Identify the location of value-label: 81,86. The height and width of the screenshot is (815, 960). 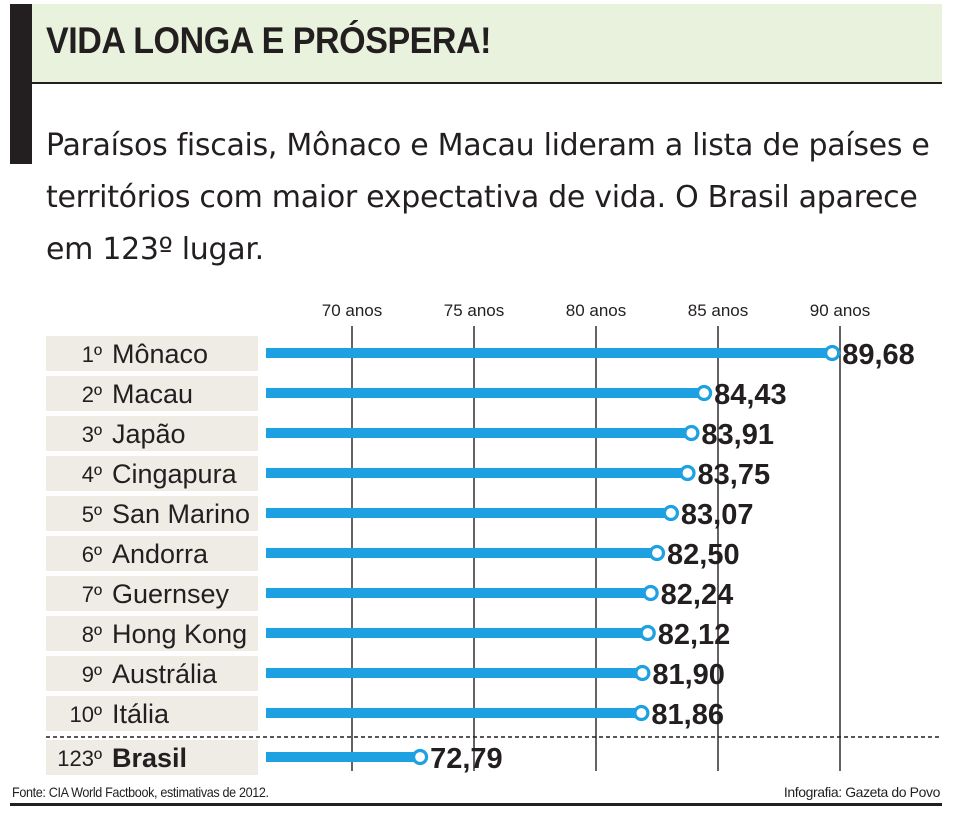
(687, 715).